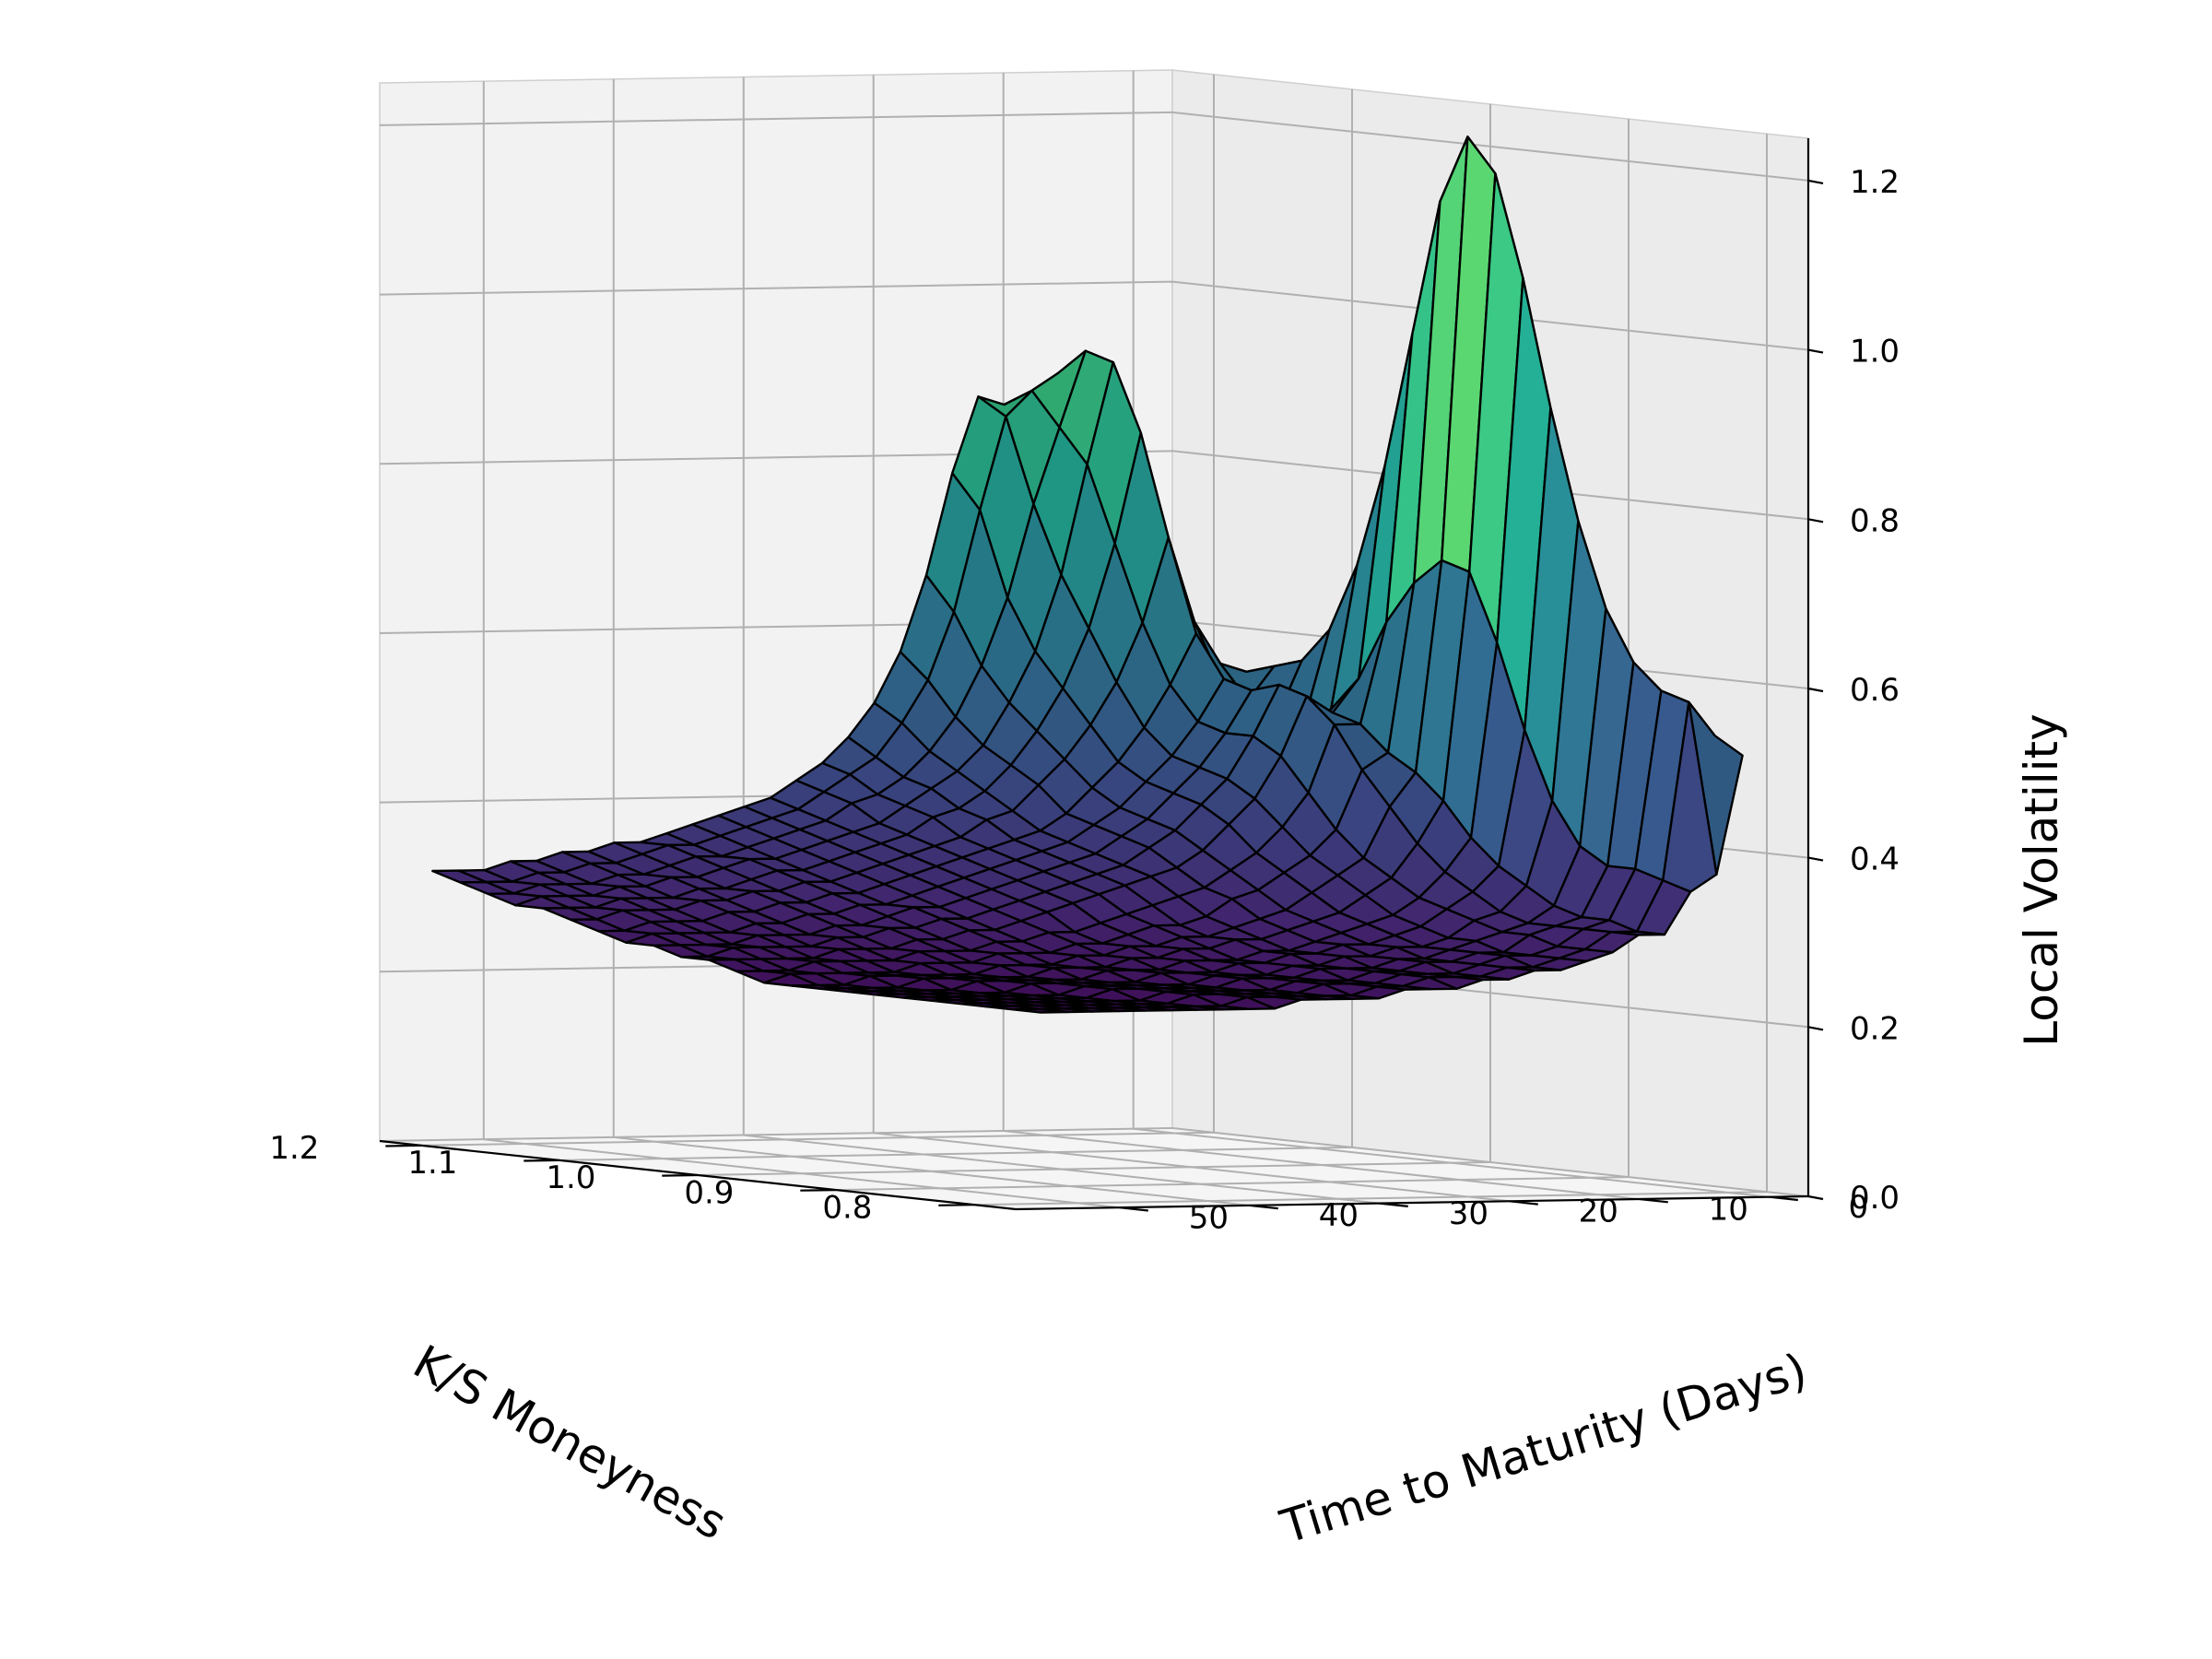  I want to click on y-tick-label: 40, so click(1339, 1215).